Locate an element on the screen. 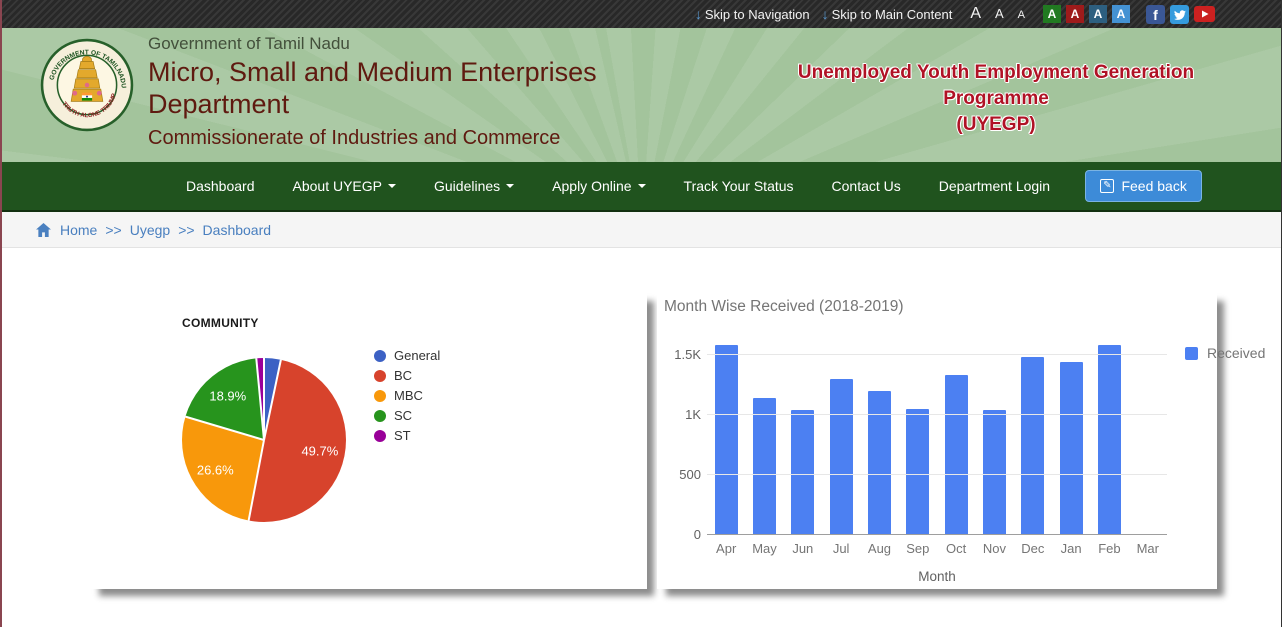  font-size-button-3: A is located at coordinates (1021, 15).